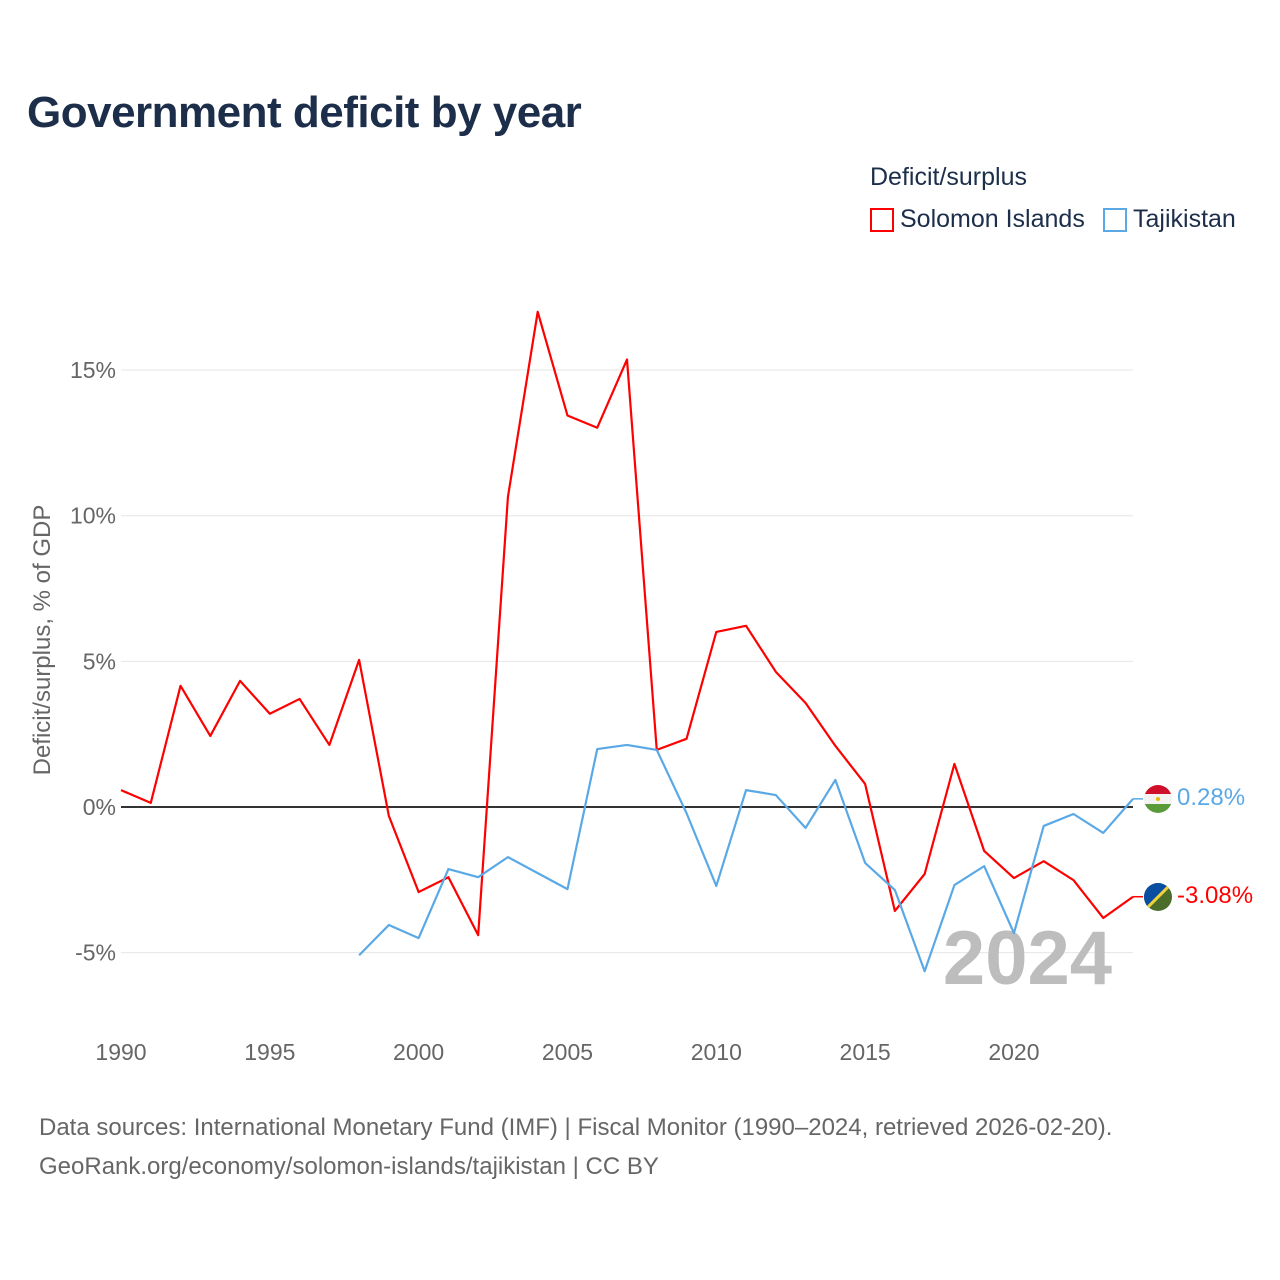 This screenshot has height=1280, width=1280. What do you see at coordinates (120, 1052) in the screenshot?
I see `x-tick-label: 1990` at bounding box center [120, 1052].